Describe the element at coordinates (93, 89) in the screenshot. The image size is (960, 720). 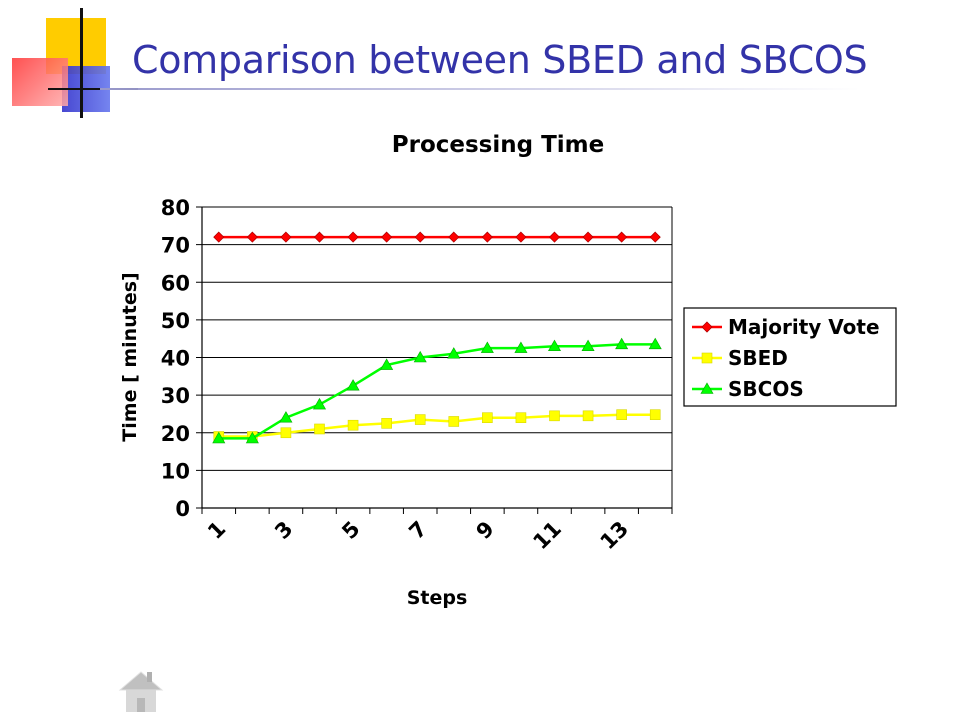
I see `deco-horizontal-line` at that location.